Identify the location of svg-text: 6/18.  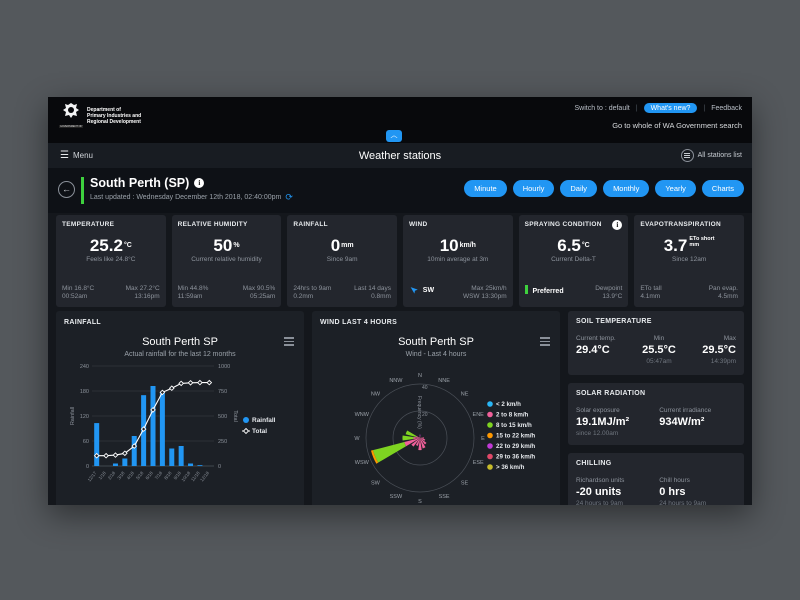
(149, 475).